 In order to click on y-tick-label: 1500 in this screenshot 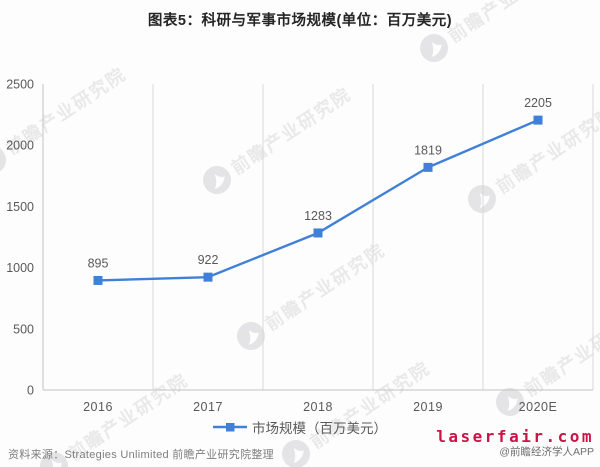, I will do `click(20, 207)`.